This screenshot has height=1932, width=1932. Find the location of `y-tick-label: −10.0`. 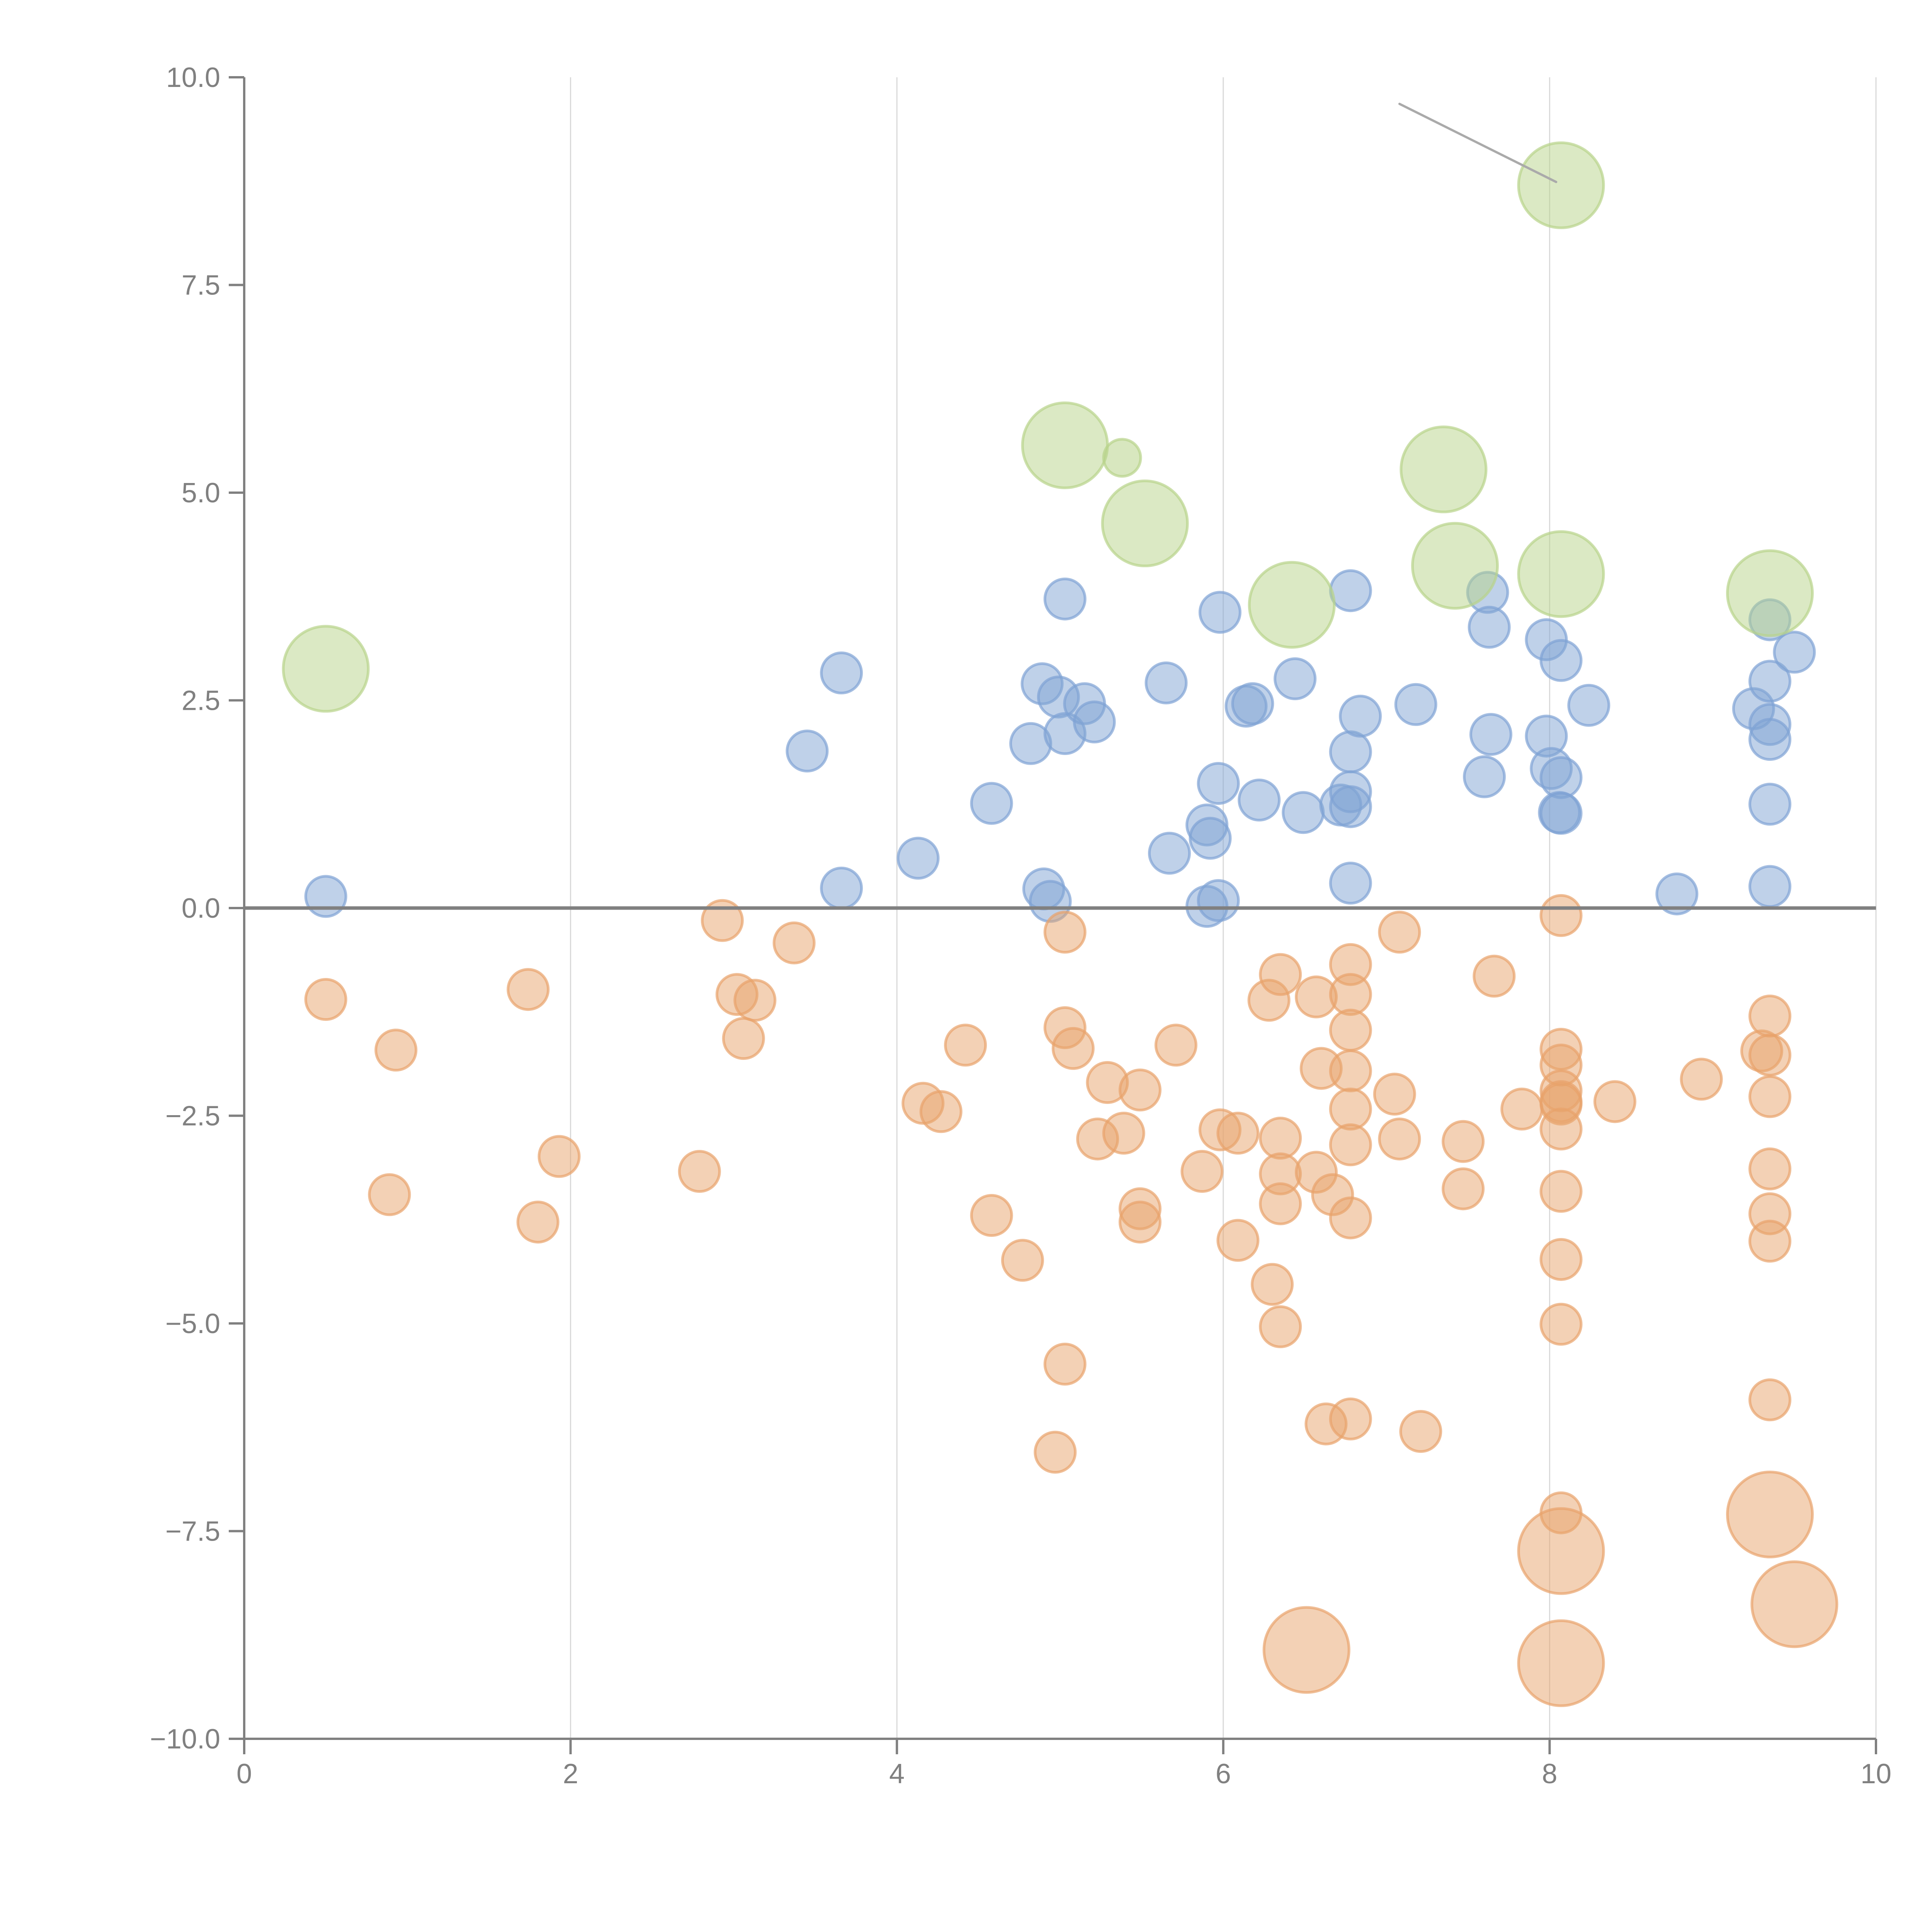

y-tick-label: −10.0 is located at coordinates (185, 1740).